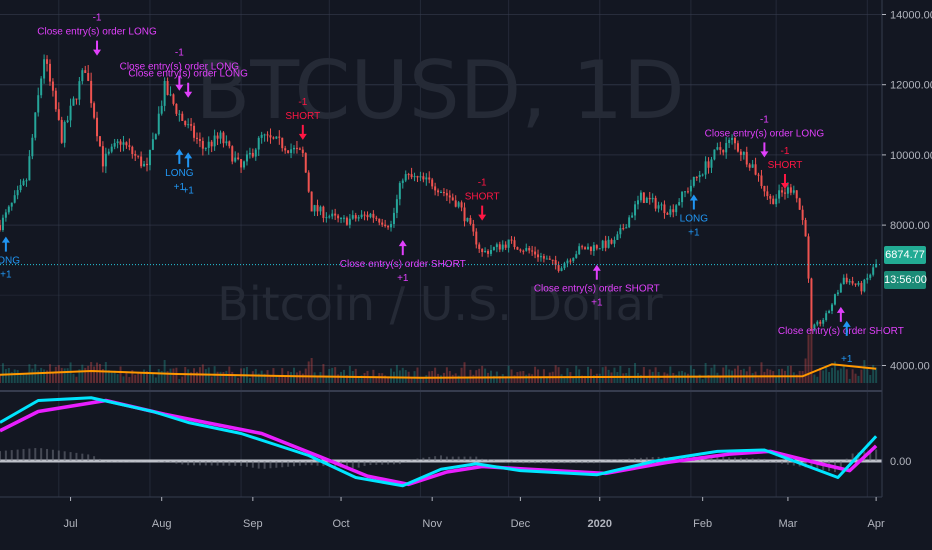 The image size is (932, 550). Describe the element at coordinates (10, 261) in the screenshot. I see `signal-label: LONG` at that location.